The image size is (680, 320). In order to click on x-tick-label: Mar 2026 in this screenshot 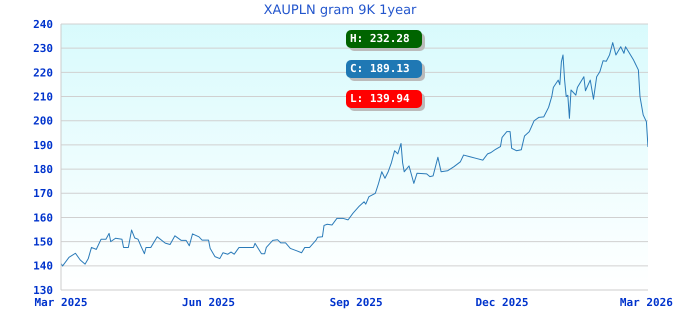, I will do `click(647, 302)`.